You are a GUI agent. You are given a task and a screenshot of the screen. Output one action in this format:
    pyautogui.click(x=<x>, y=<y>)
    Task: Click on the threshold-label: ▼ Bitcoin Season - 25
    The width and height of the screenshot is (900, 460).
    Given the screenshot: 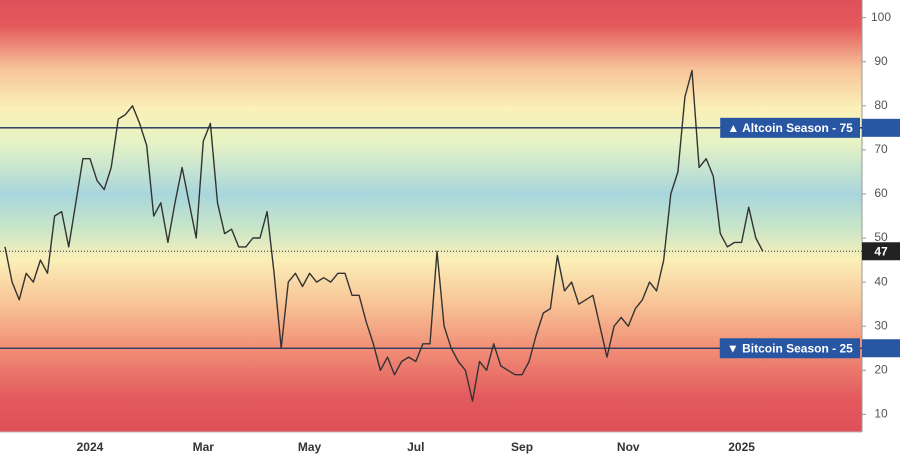 What is the action you would take?
    pyautogui.click(x=790, y=348)
    